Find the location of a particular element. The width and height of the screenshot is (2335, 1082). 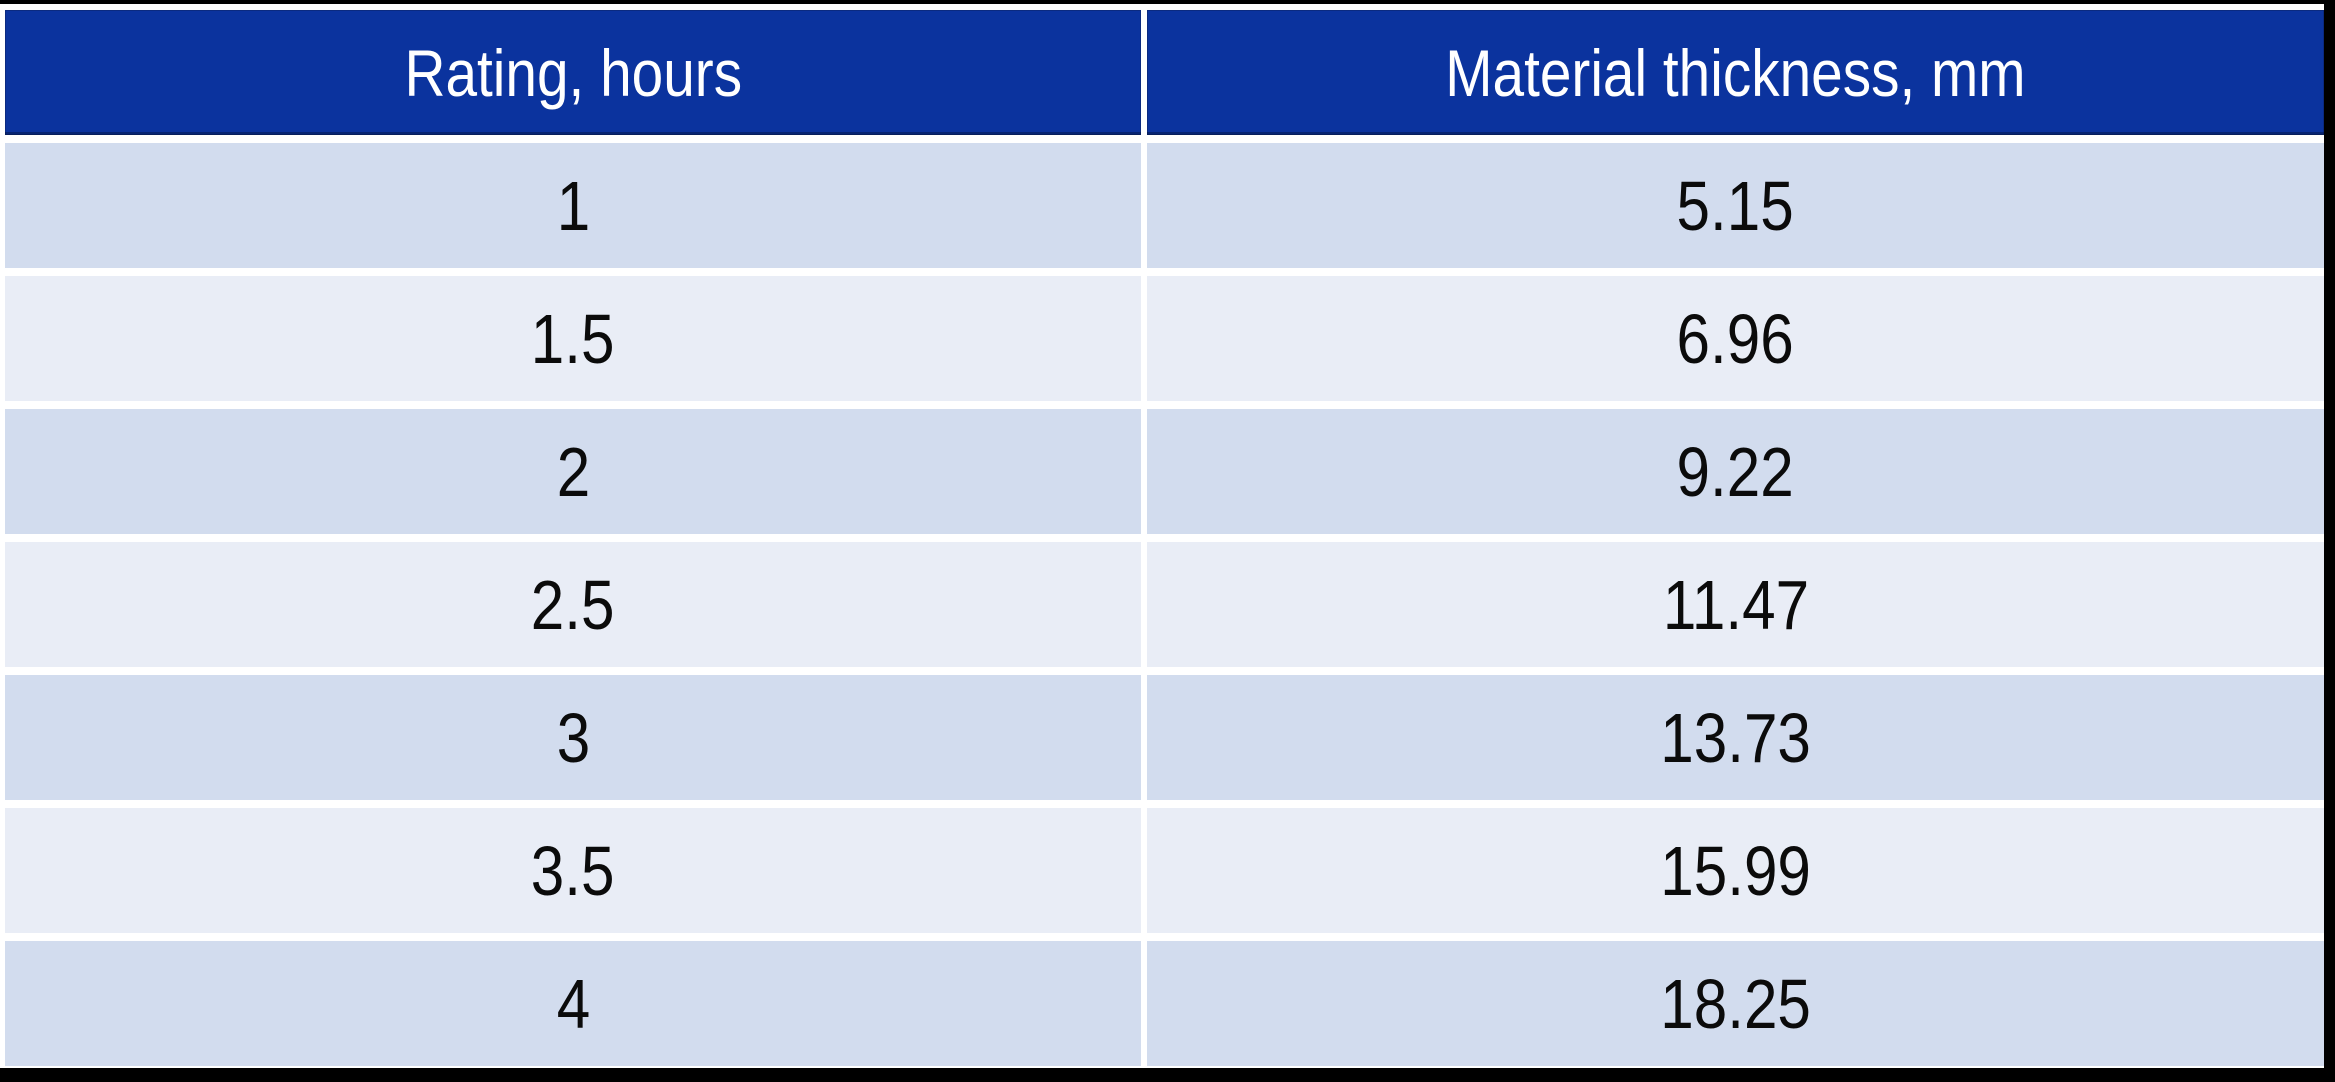

thickness-value: 9.22 is located at coordinates (1735, 471).